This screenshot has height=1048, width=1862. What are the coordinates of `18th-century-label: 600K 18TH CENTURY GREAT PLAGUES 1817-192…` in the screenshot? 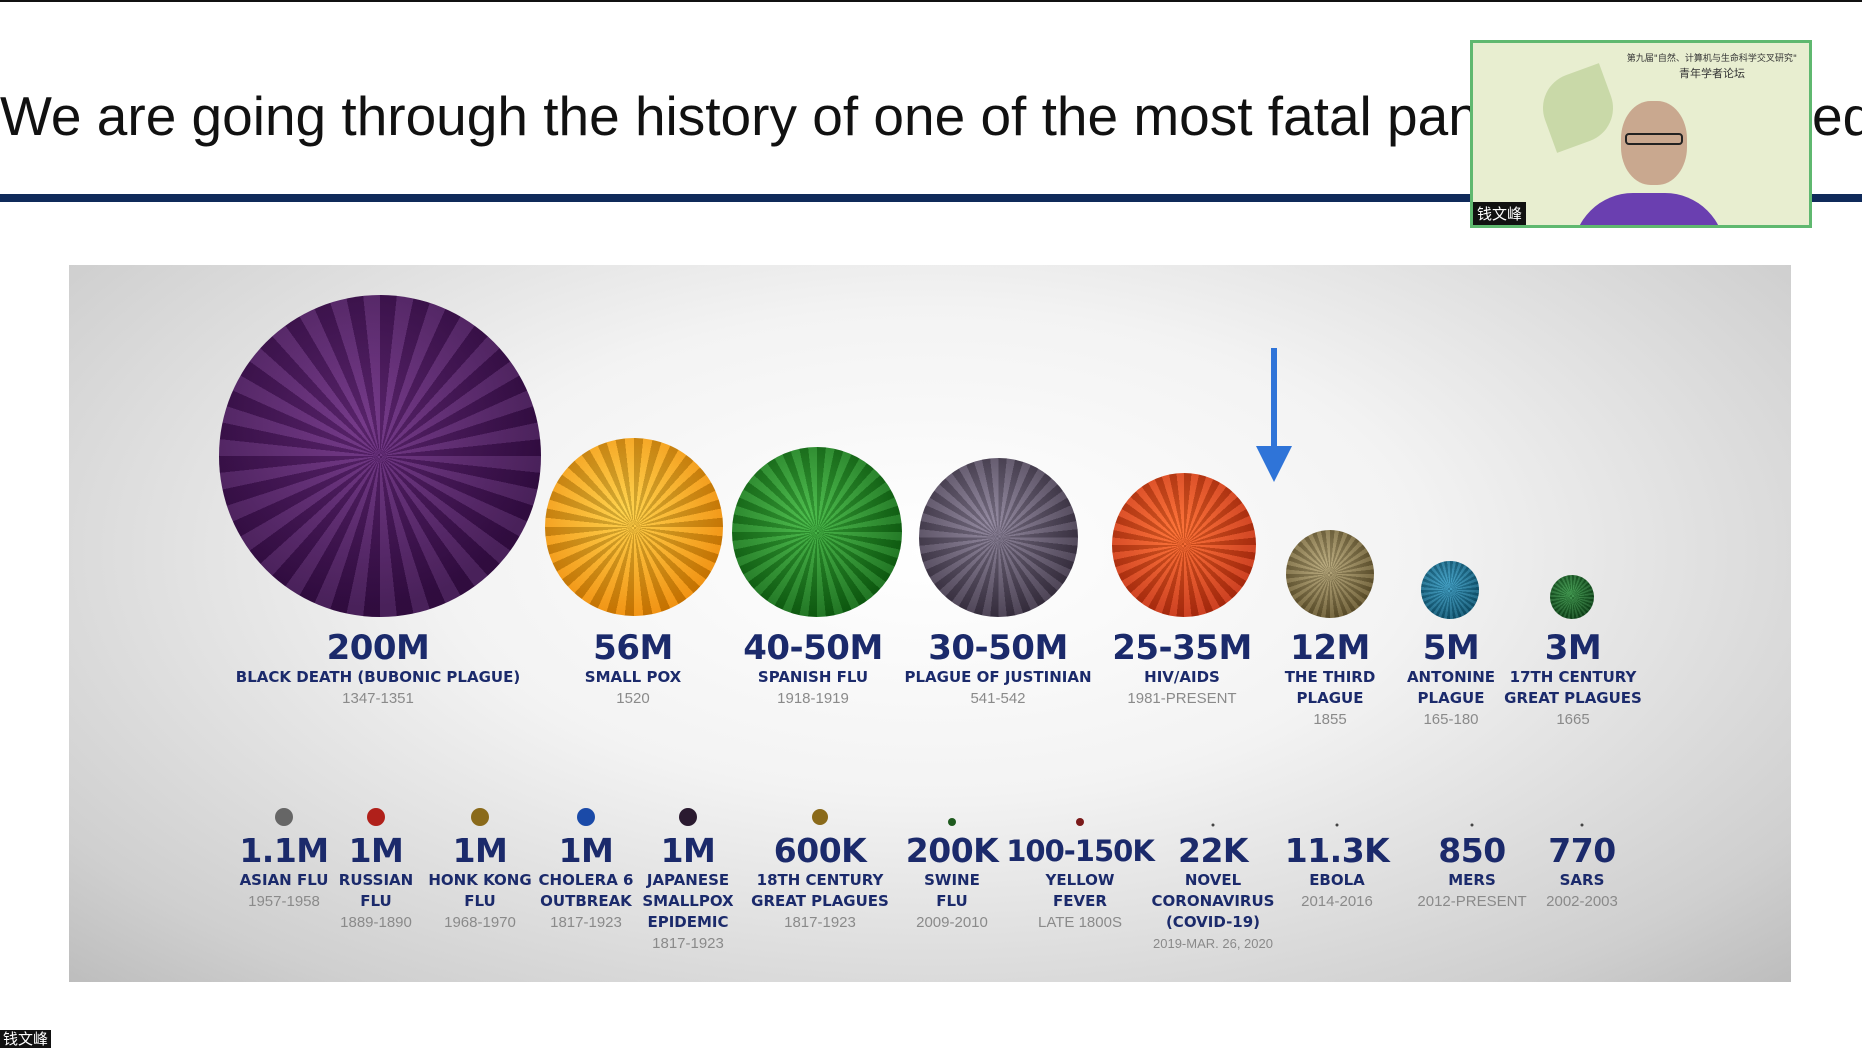 It's located at (820, 881).